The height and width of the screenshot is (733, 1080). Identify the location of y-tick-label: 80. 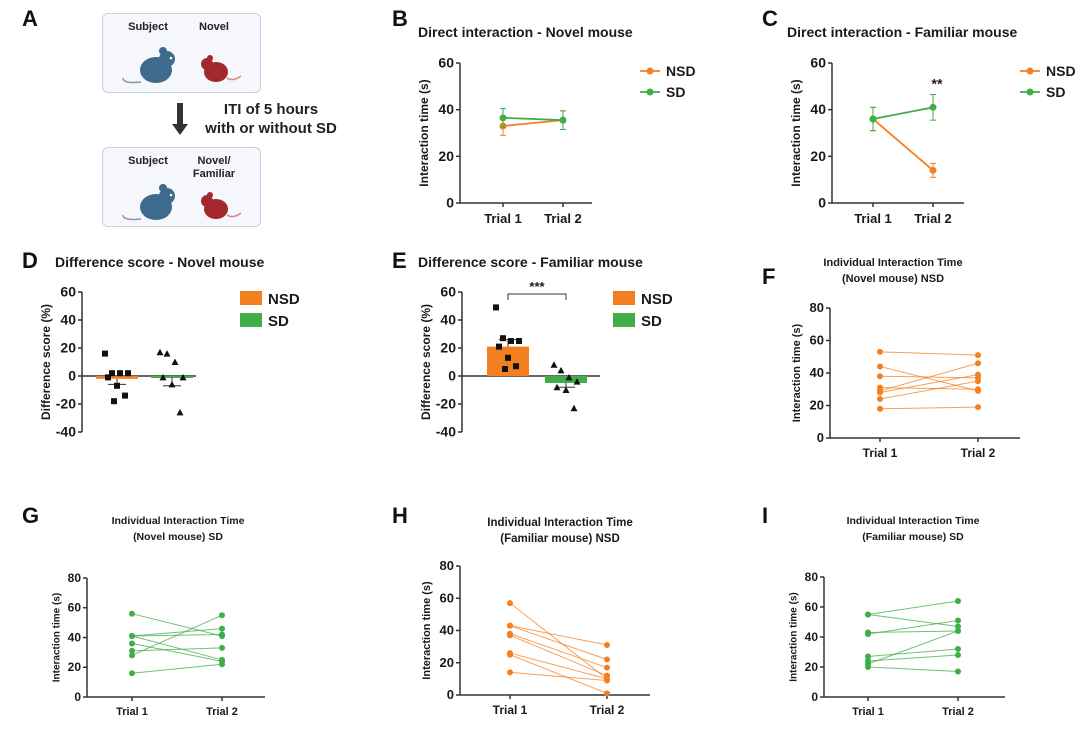
(447, 565).